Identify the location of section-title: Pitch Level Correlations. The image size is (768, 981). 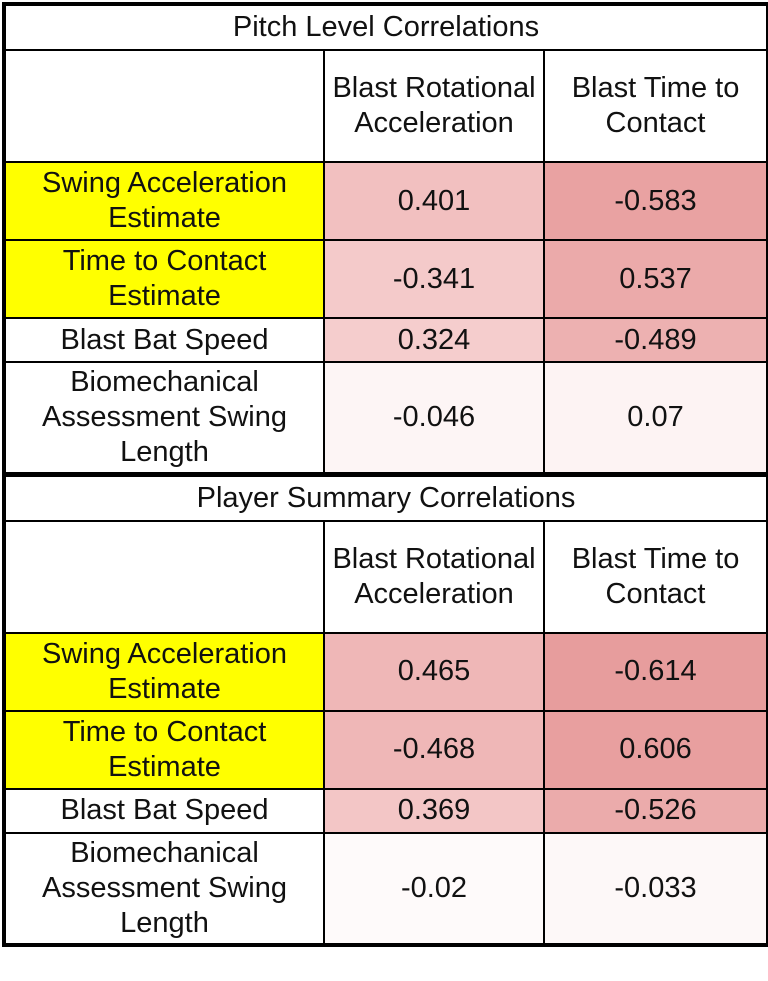
(385, 27).